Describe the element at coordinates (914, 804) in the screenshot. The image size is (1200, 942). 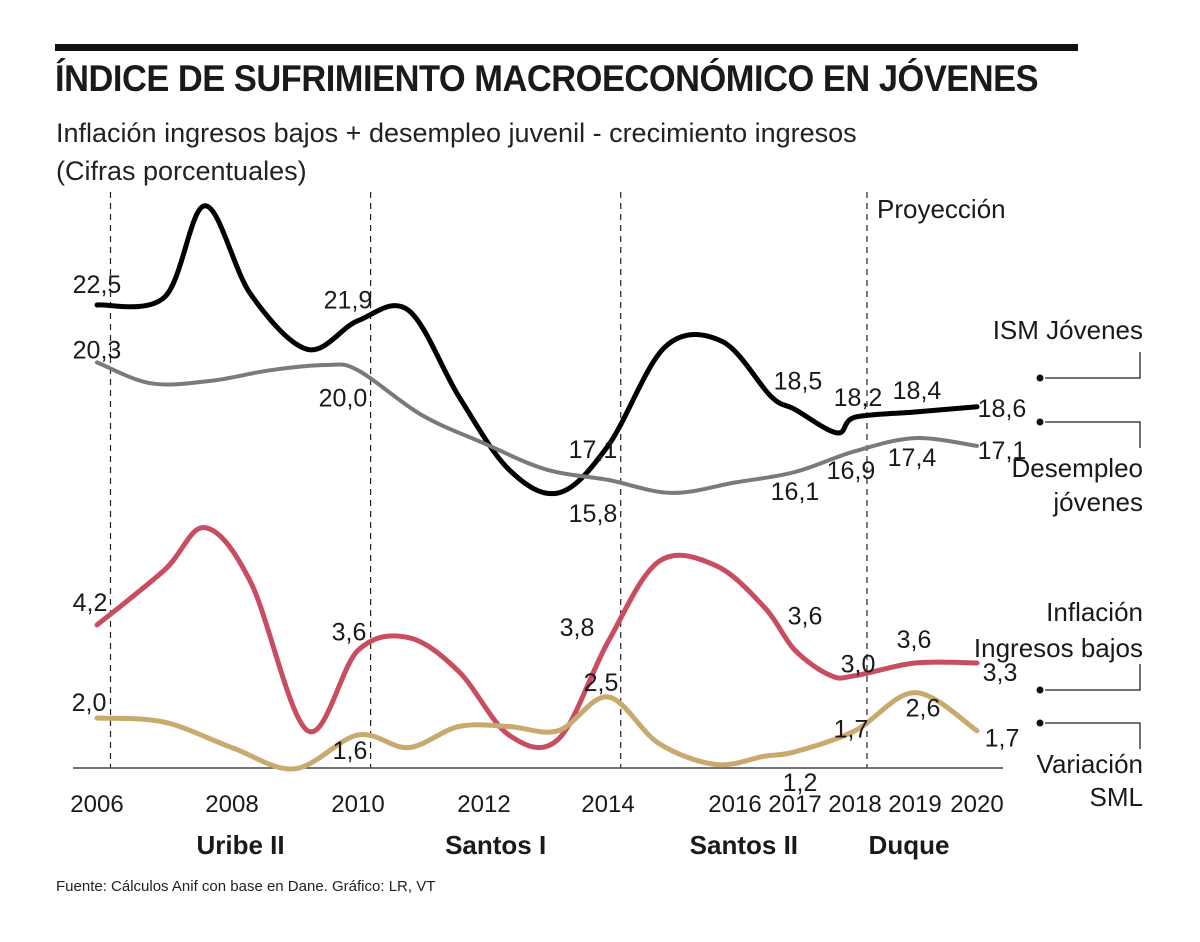
I see `x-tick-2019: 2019` at that location.